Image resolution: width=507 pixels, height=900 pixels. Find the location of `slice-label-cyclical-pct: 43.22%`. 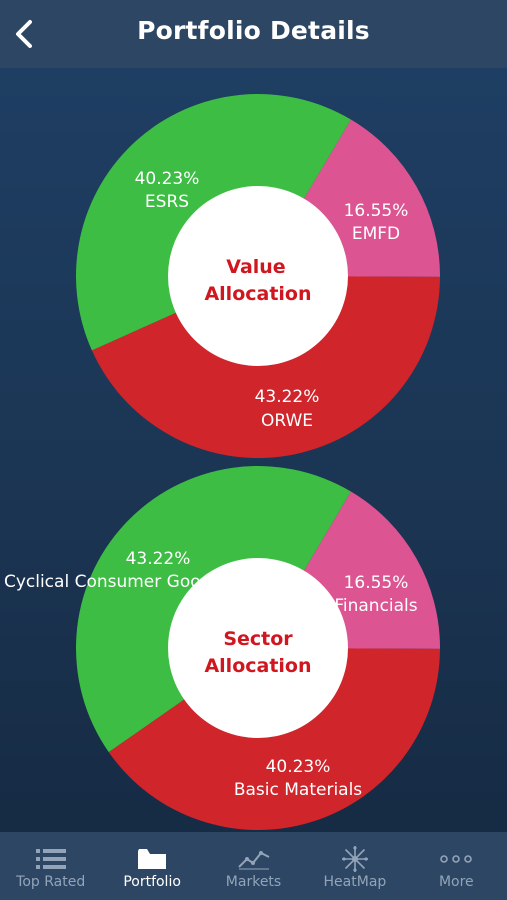

slice-label-cyclical-pct: 43.22% is located at coordinates (158, 559).